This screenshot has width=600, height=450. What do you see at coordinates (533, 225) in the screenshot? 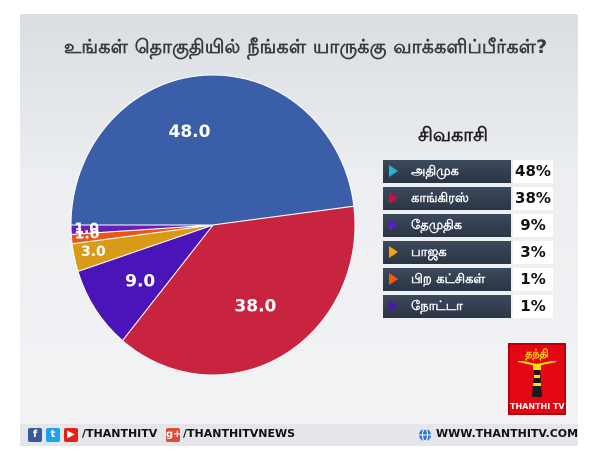
I see `legend-item-value: 9%` at bounding box center [533, 225].